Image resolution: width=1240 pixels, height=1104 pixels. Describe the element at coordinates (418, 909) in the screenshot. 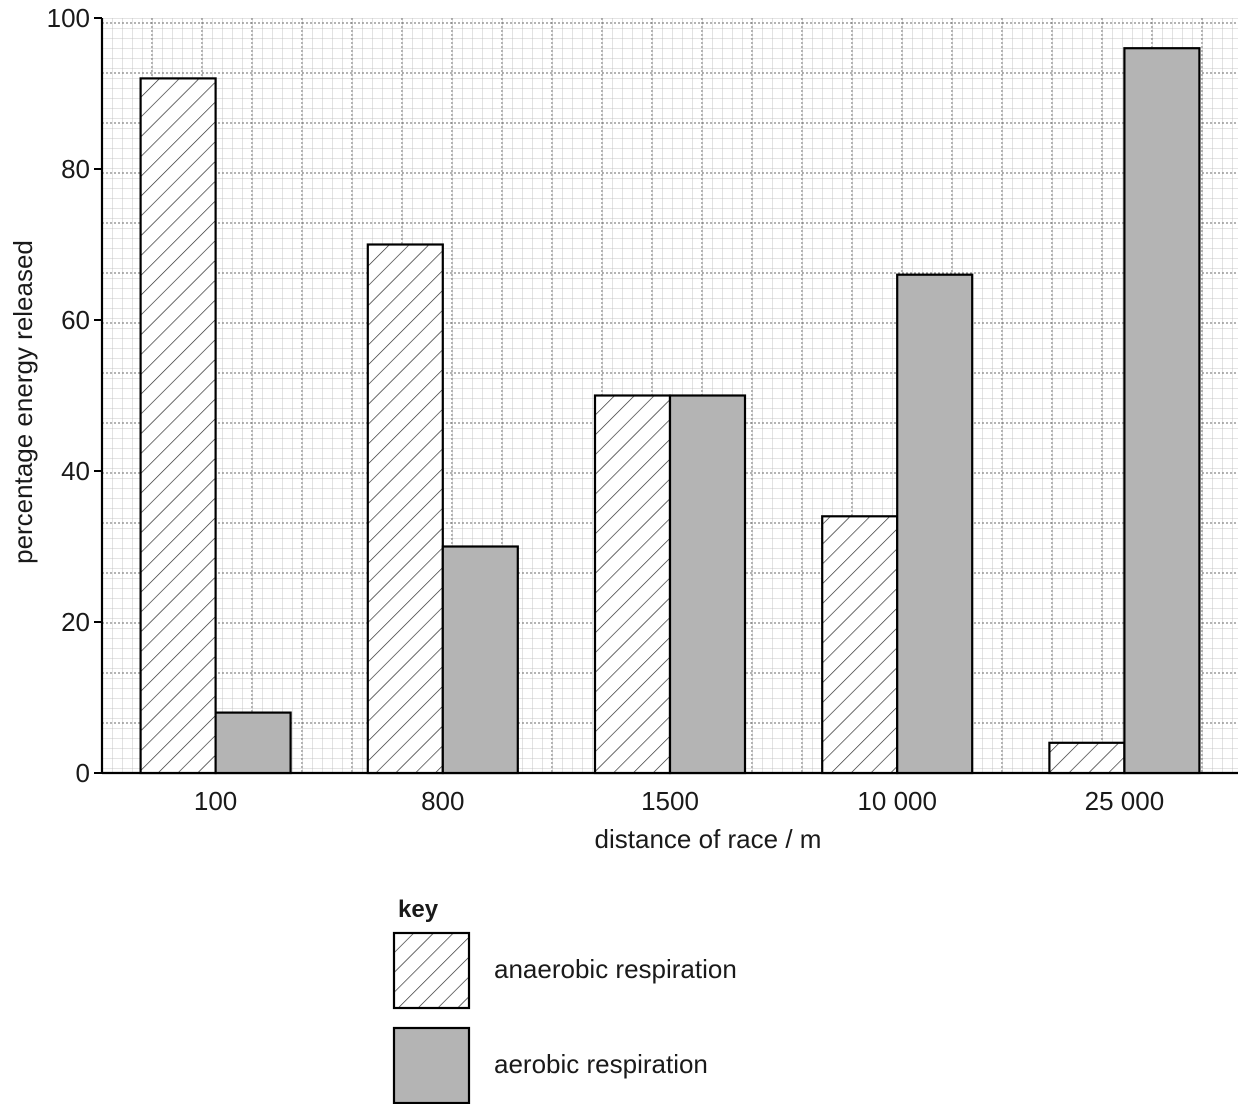

I see `legend-title: key` at that location.